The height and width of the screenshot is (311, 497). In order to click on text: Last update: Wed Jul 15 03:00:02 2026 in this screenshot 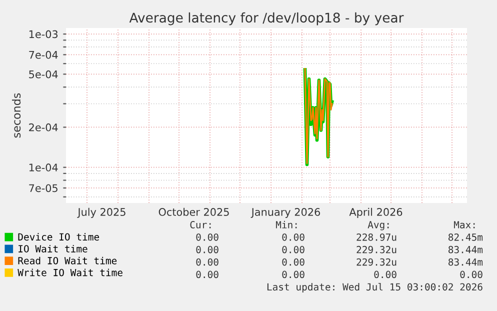, I will do `click(374, 287)`.